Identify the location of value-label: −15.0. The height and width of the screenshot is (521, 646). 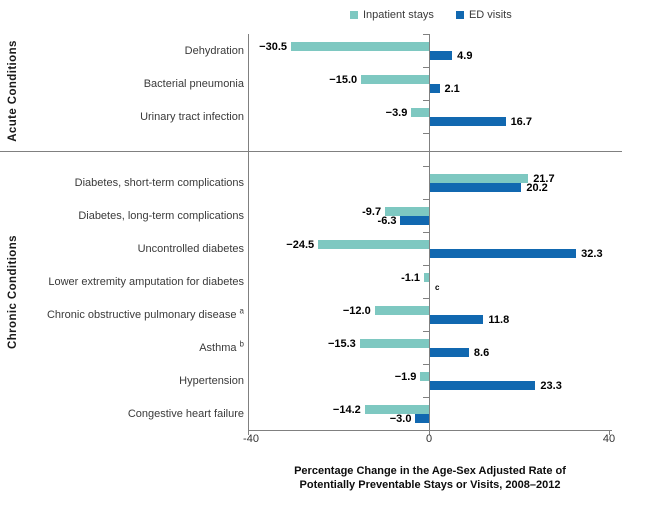
(343, 79).